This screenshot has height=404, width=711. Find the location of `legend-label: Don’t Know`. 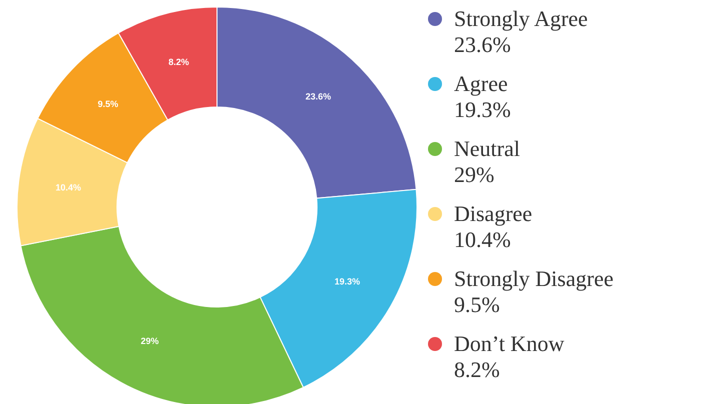

legend-label: Don’t Know is located at coordinates (510, 344).